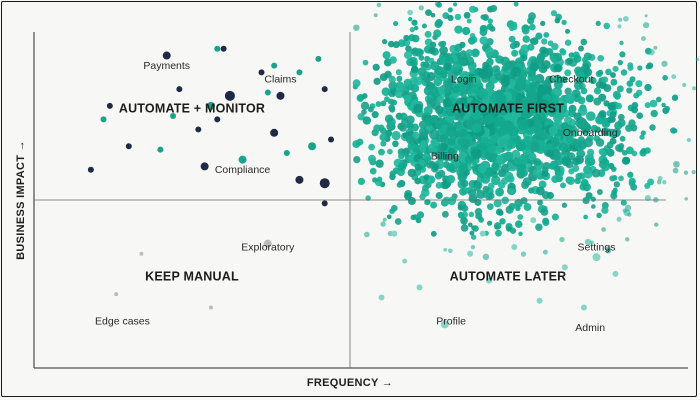 Image resolution: width=700 pixels, height=400 pixels. Describe the element at coordinates (192, 109) in the screenshot. I see `quadrant-label-automate-monitor: AUTOMATE + MONITOR` at that location.